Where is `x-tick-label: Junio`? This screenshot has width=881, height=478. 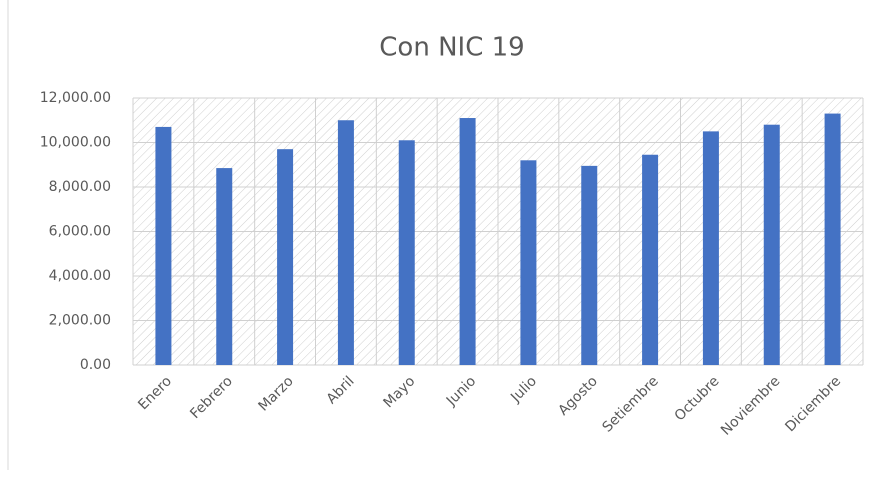 x-tick-label: Junio is located at coordinates (461, 391).